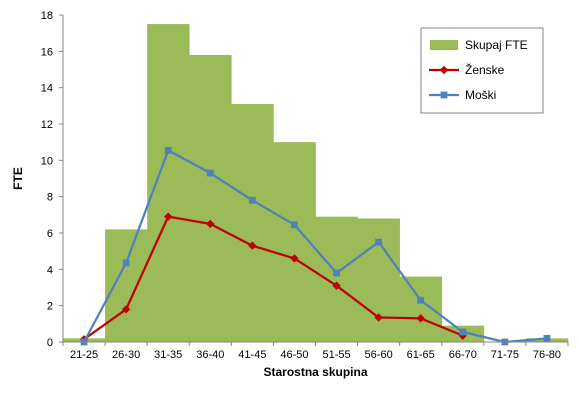 This screenshot has width=579, height=404. What do you see at coordinates (126, 263) in the screenshot?
I see `series-point-Moški-26-30` at bounding box center [126, 263].